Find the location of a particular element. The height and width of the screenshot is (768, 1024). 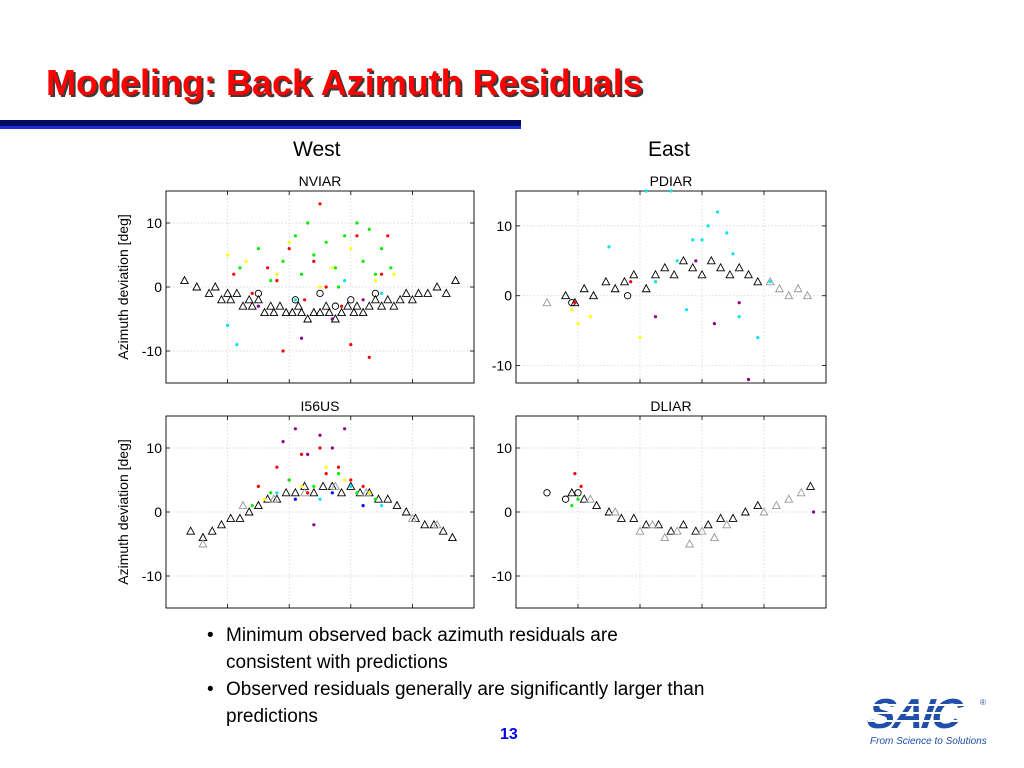

title-rule-accent is located at coordinates (260, 127).